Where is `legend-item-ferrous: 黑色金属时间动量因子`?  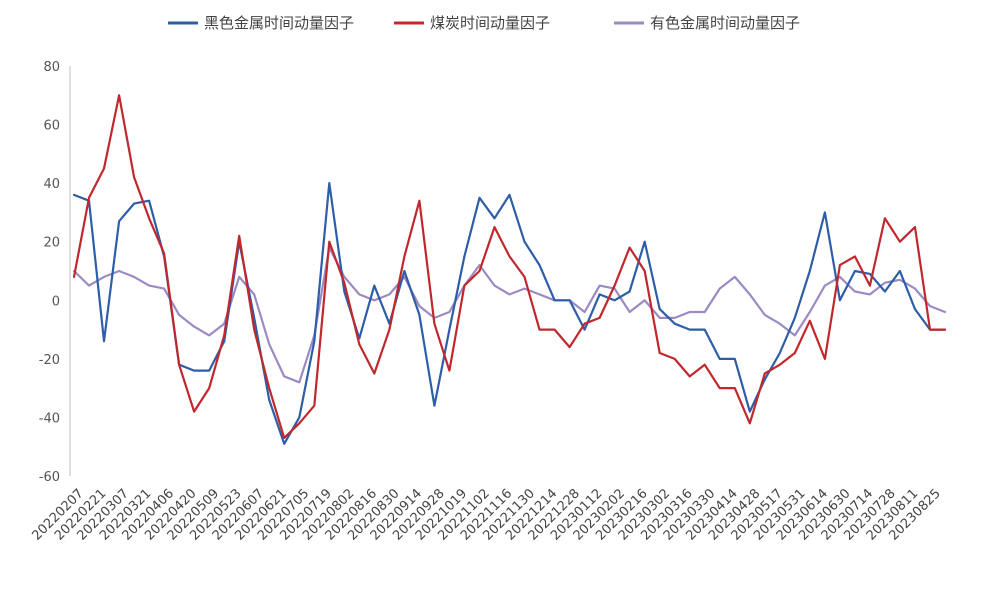 legend-item-ferrous: 黑色金属时间动量因子 is located at coordinates (261, 23).